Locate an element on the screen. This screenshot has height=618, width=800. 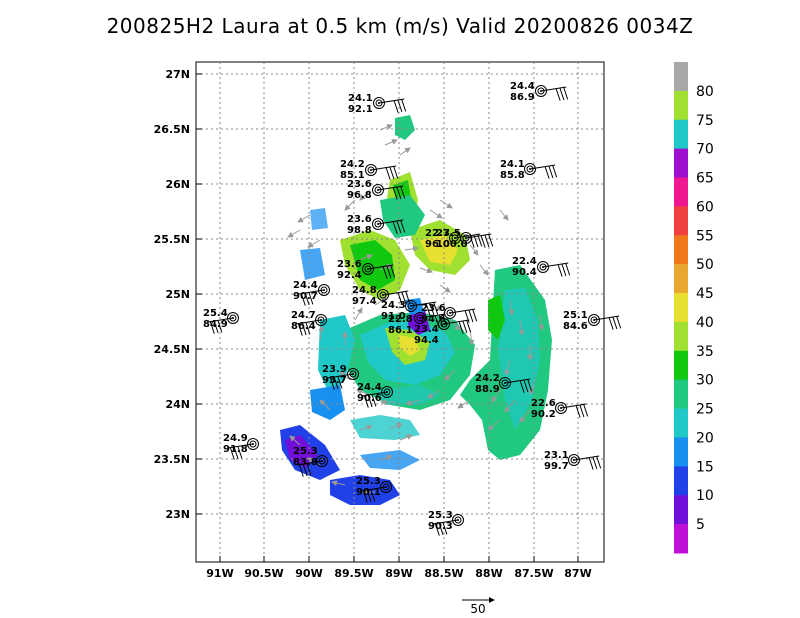
lon-label: 87W is located at coordinates (577, 573).